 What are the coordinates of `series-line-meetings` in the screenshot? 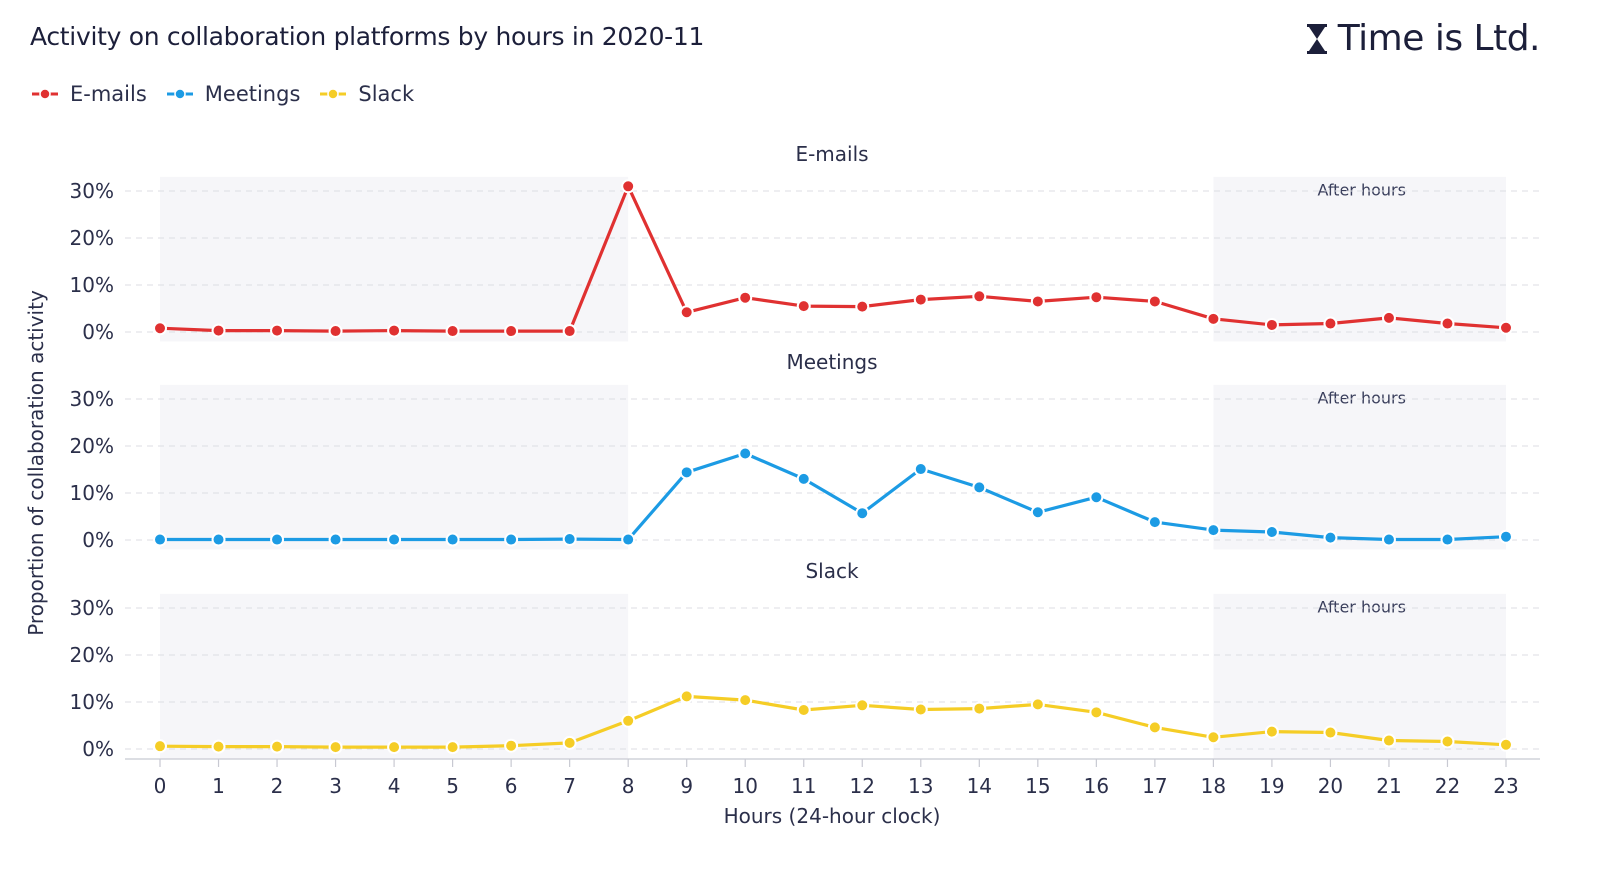 It's located at (833, 496).